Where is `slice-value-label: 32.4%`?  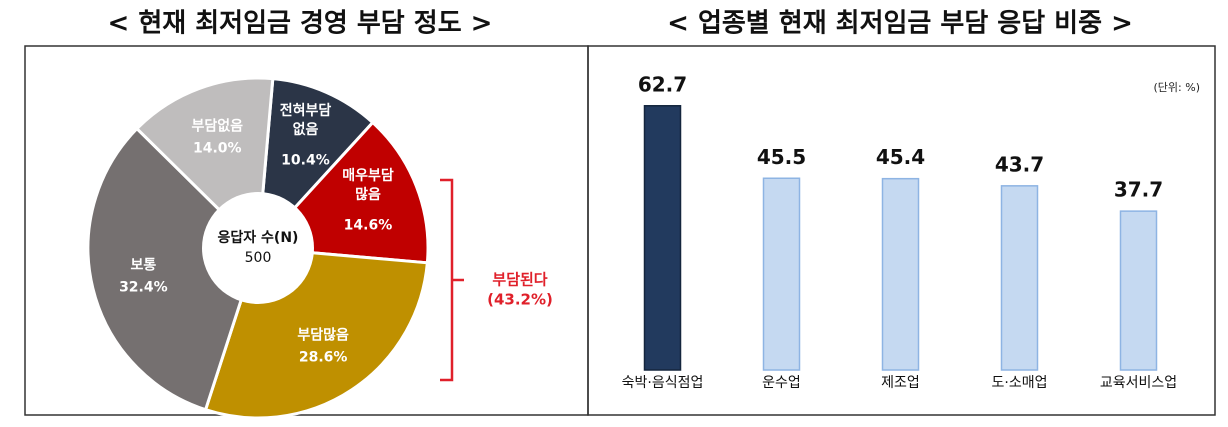 slice-value-label: 32.4% is located at coordinates (143, 287).